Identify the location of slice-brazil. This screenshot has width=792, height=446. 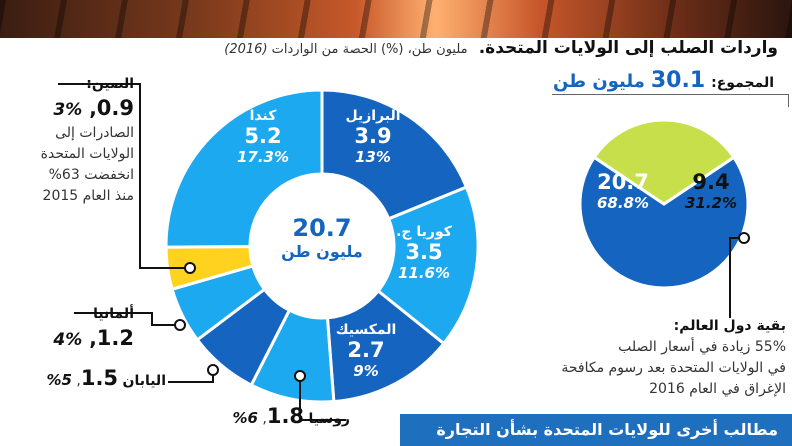
(394, 154).